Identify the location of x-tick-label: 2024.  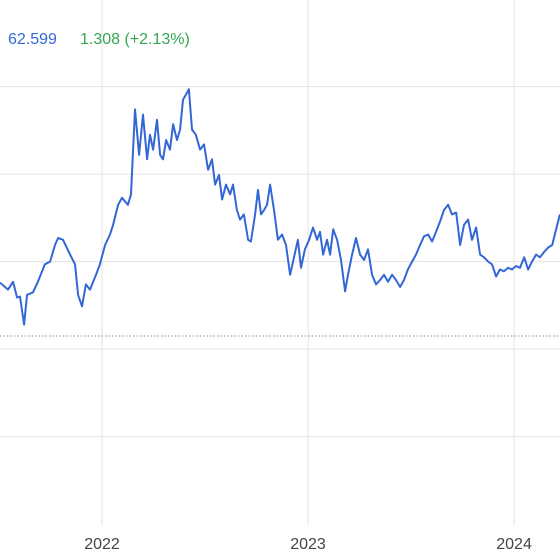
(514, 544).